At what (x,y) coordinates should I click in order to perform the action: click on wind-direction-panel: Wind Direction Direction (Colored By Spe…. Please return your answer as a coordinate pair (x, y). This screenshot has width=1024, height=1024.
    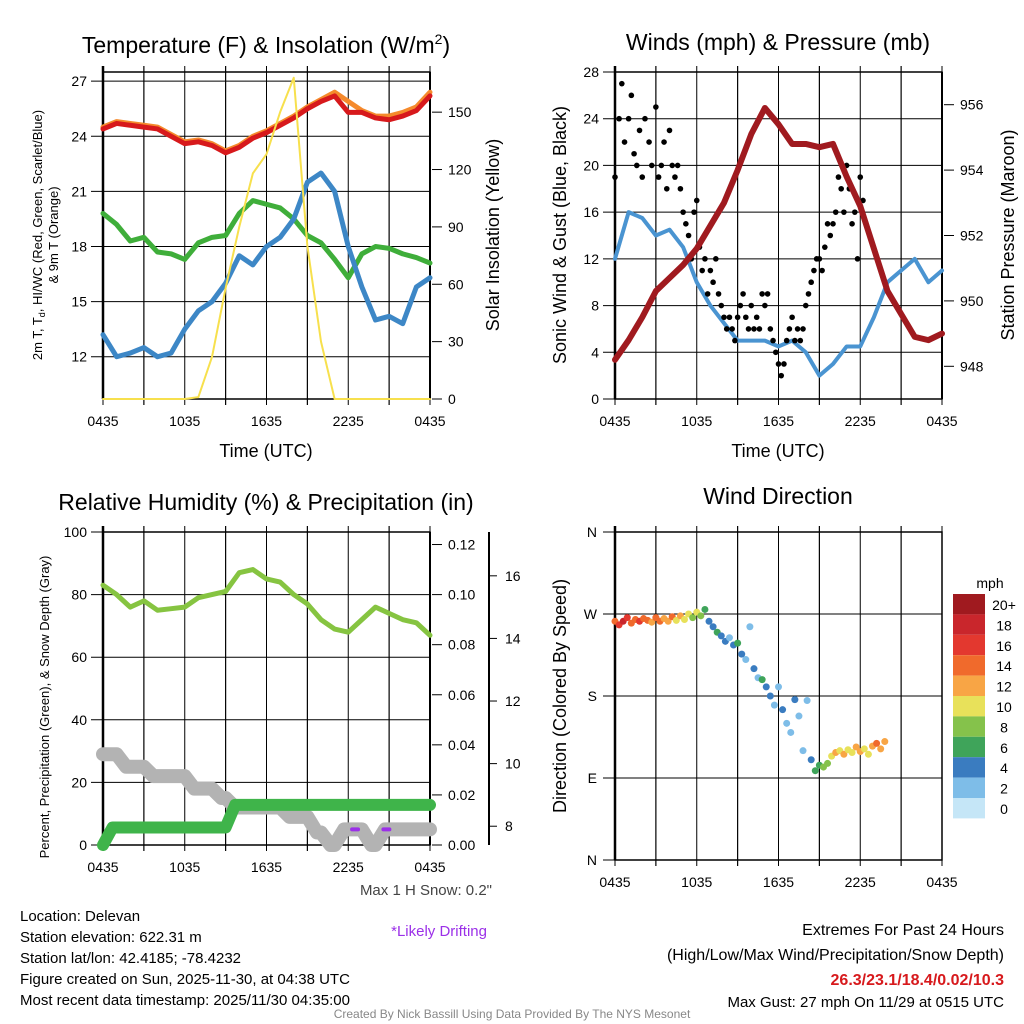
    Looking at the image, I should click on (777, 648).